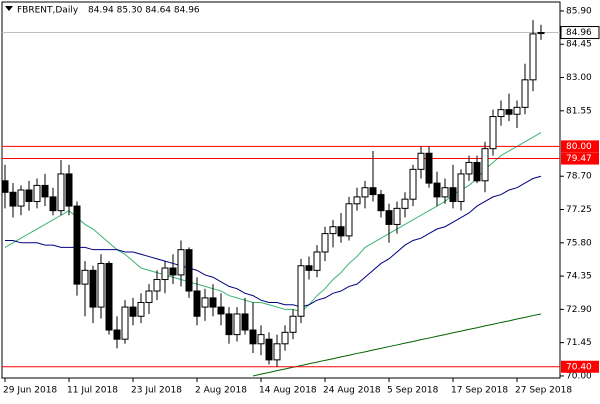 The width and height of the screenshot is (600, 404). I want to click on level-label: 80.00, so click(579, 147).